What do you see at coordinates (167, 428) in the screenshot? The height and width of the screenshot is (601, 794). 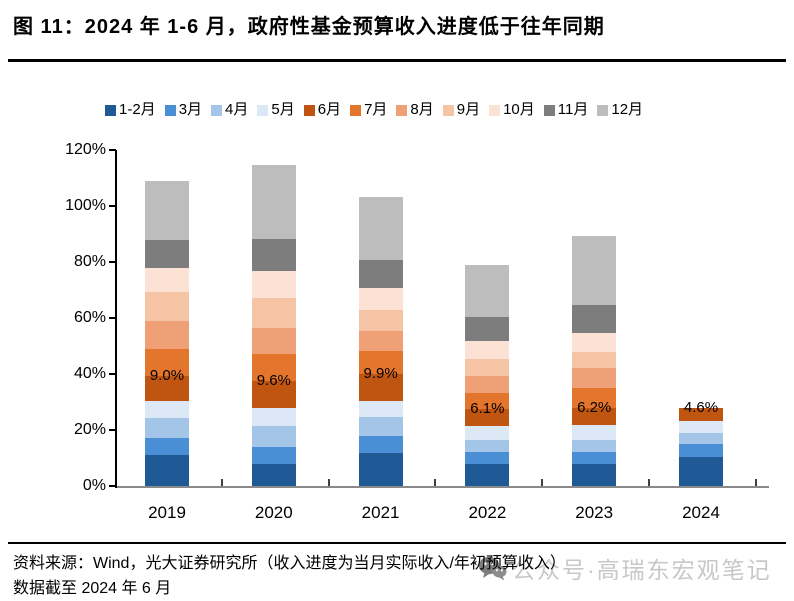 I see `bar-segment-2019-4月` at bounding box center [167, 428].